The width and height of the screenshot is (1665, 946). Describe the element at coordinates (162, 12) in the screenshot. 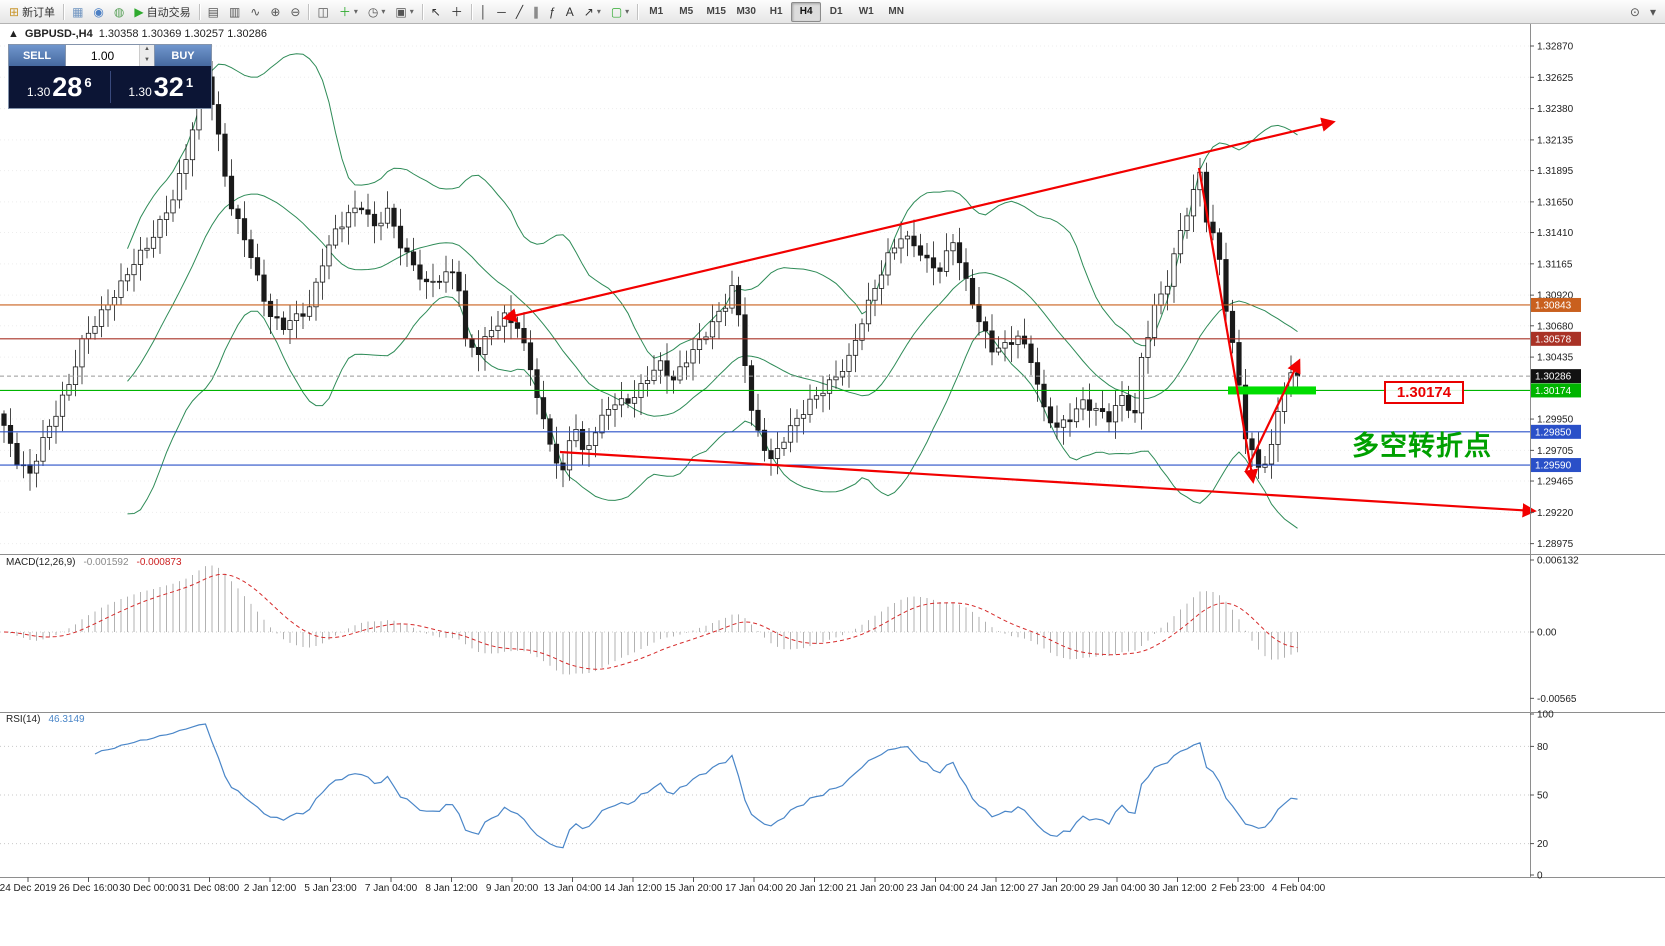

I see `auto-trading-button: ▶ 自动交易` at that location.